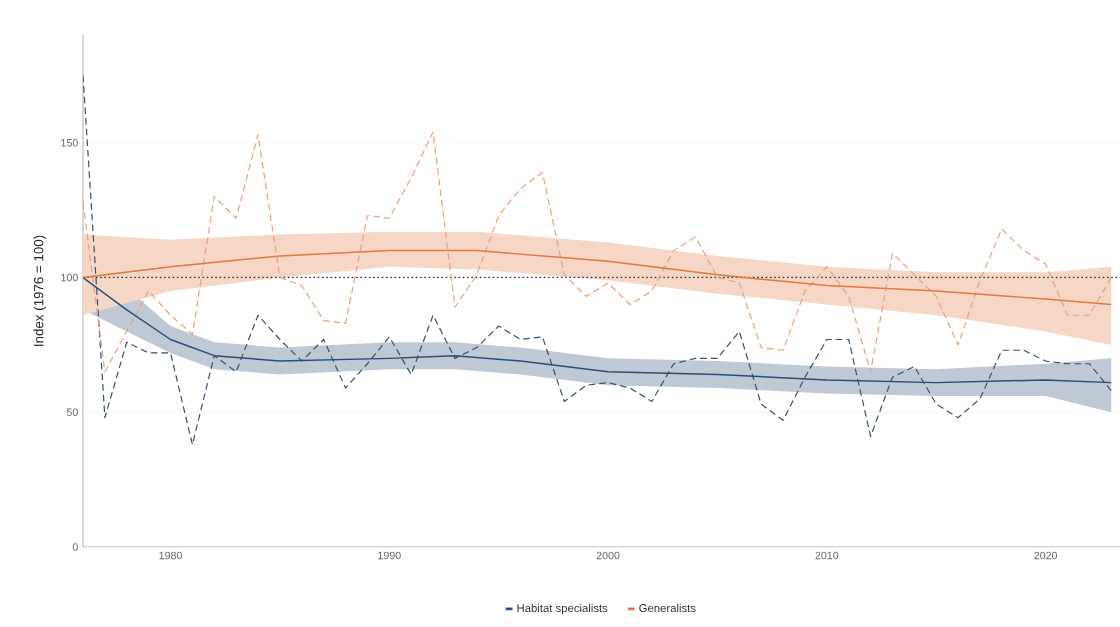 The image size is (1120, 627). Describe the element at coordinates (69, 277) in the screenshot. I see `y-tick-label: 100` at that location.